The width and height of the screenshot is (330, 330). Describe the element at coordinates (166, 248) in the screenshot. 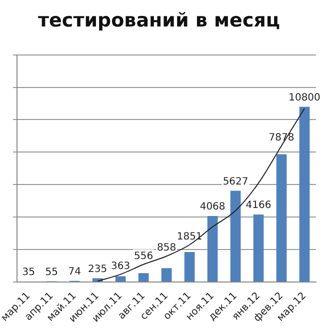

I see `data-label: 858` at that location.